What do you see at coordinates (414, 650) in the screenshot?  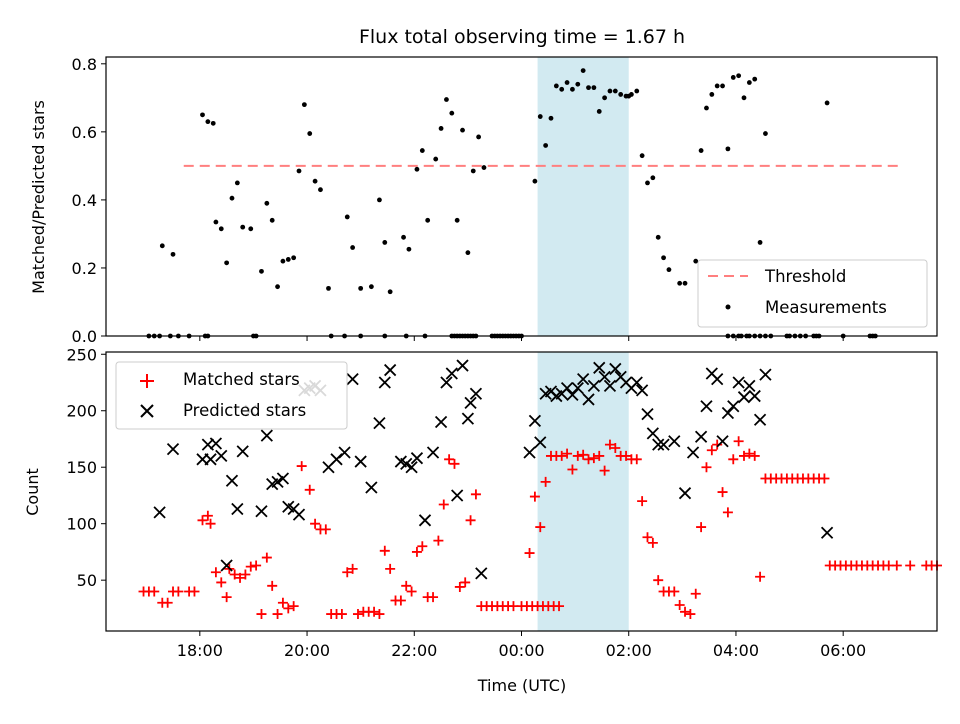 I see `x-tick-label: 22:00` at bounding box center [414, 650].